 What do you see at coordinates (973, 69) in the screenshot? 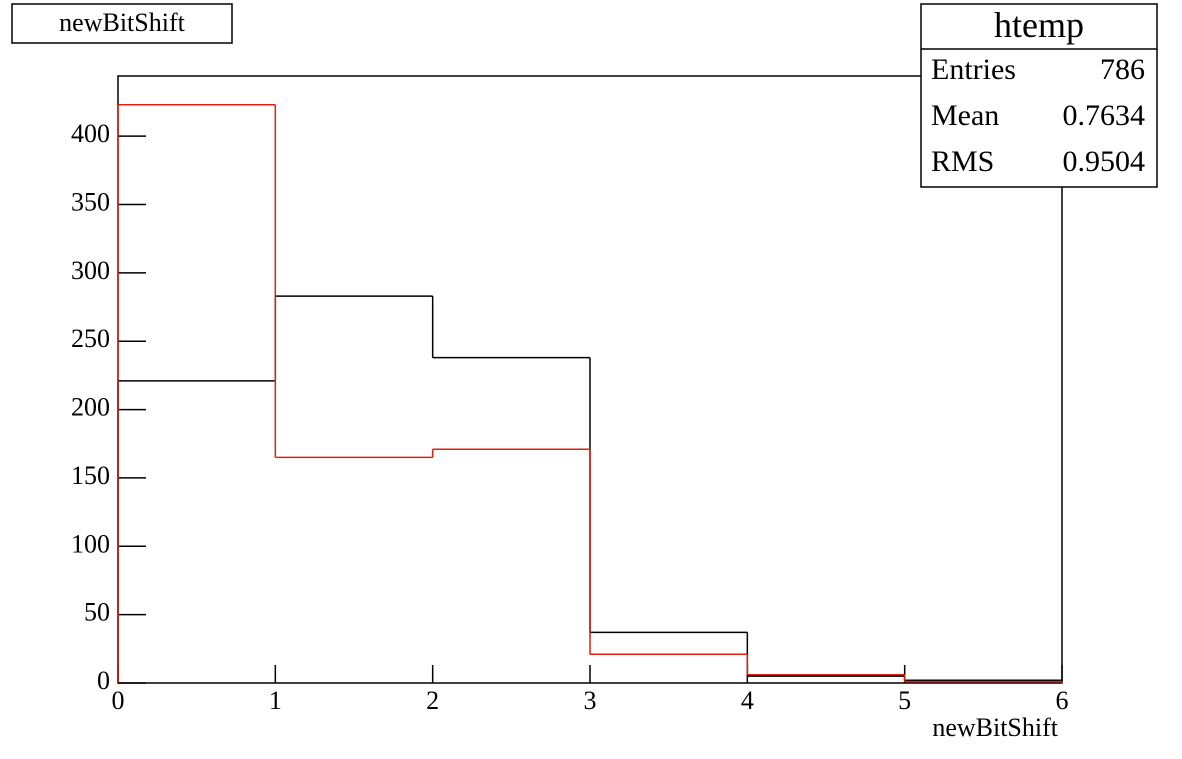
I see `stats-label: Entries` at bounding box center [973, 69].